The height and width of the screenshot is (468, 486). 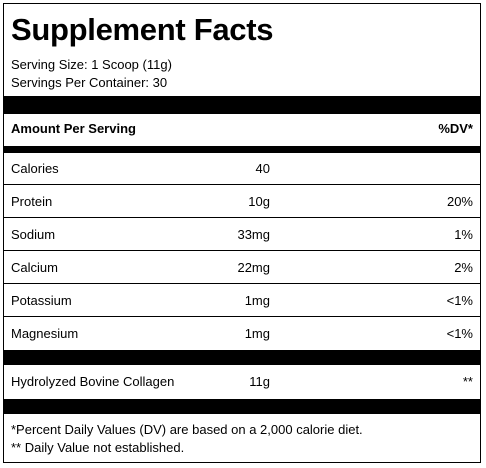 I want to click on amount-per-serving-header: Amount Per Serving, so click(x=73, y=128).